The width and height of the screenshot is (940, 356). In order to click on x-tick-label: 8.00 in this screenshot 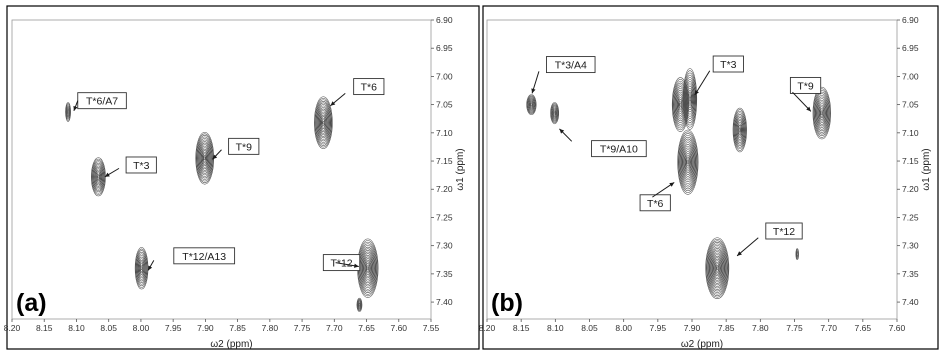, I will do `click(623, 328)`.